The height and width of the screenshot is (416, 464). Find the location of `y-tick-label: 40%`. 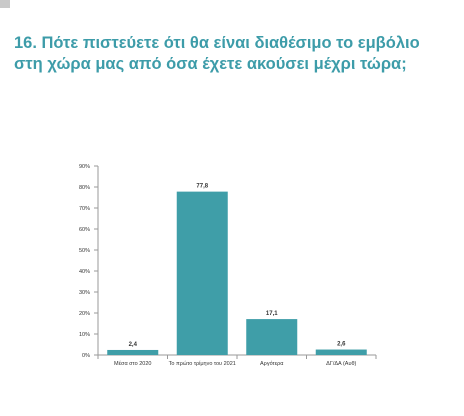

y-tick-label: 40% is located at coordinates (84, 272).